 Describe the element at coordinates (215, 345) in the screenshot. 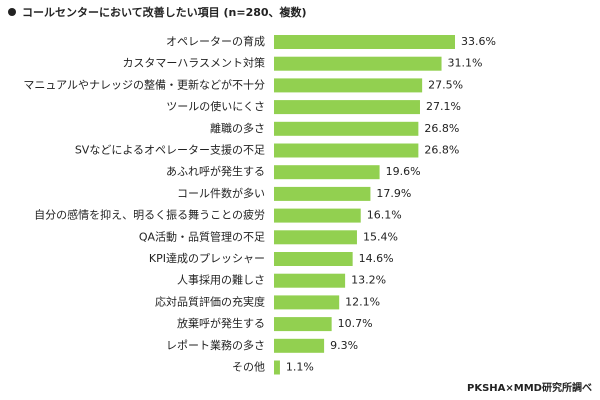

I see `category-label: レポート業務の多さ` at that location.